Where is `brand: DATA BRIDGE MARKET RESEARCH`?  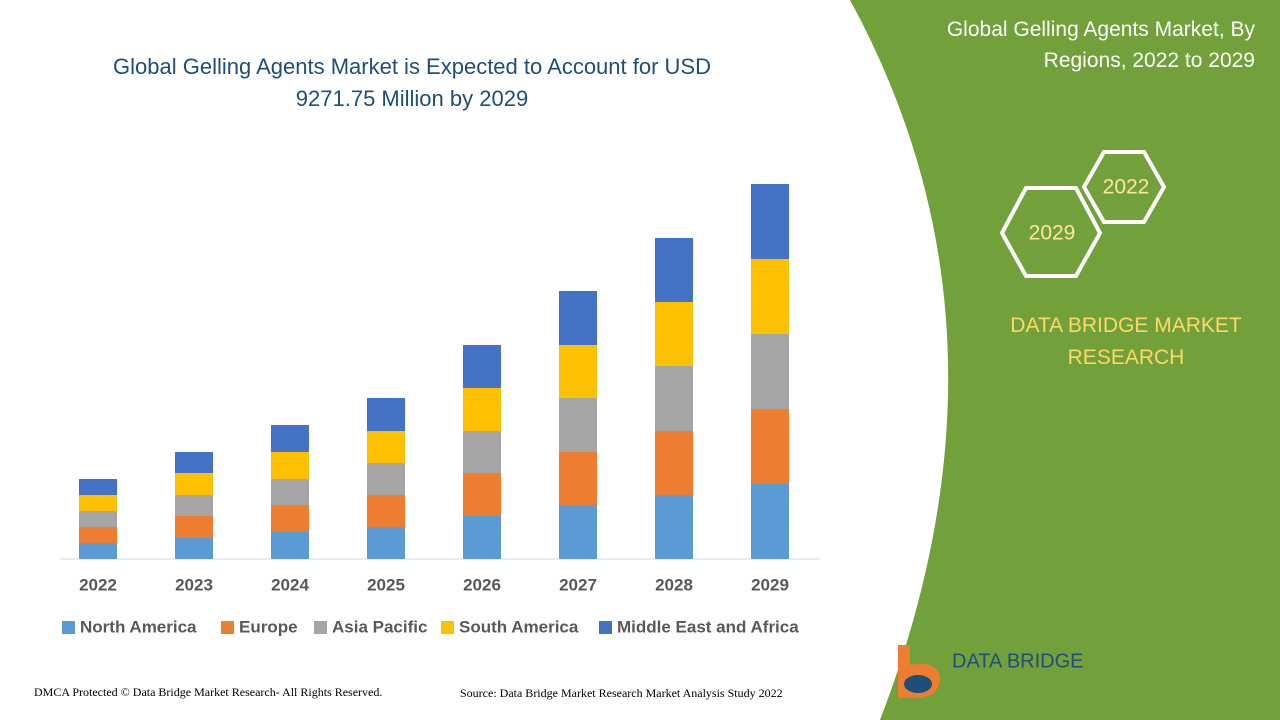
brand: DATA BRIDGE MARKET RESEARCH is located at coordinates (1126, 341).